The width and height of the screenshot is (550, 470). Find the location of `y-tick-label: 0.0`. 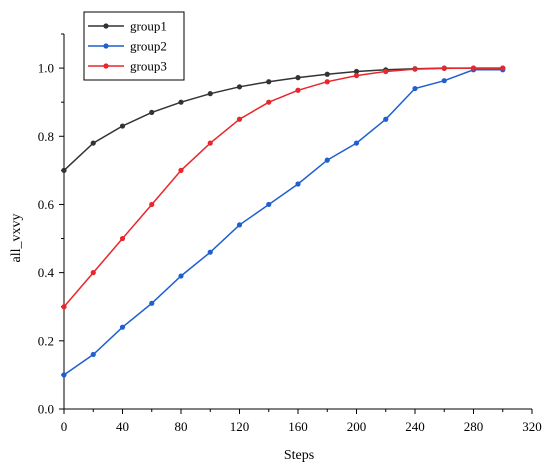

y-tick-label: 0.0 is located at coordinates (46, 409).